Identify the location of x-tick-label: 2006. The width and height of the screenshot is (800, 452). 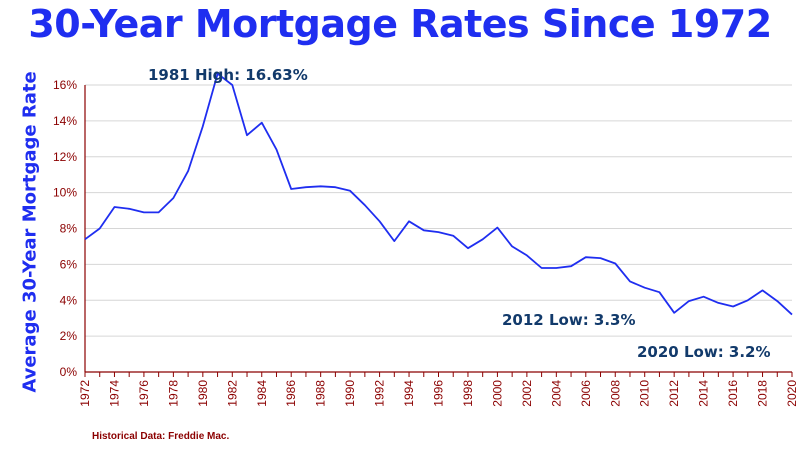
(586, 393).